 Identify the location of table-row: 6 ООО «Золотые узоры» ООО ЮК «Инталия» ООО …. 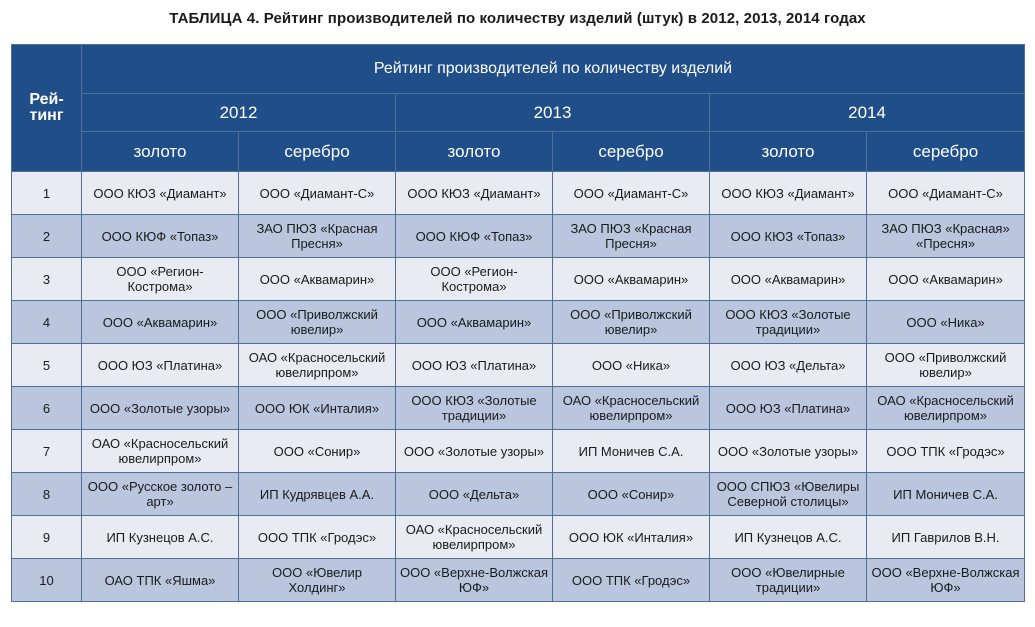
(518, 408).